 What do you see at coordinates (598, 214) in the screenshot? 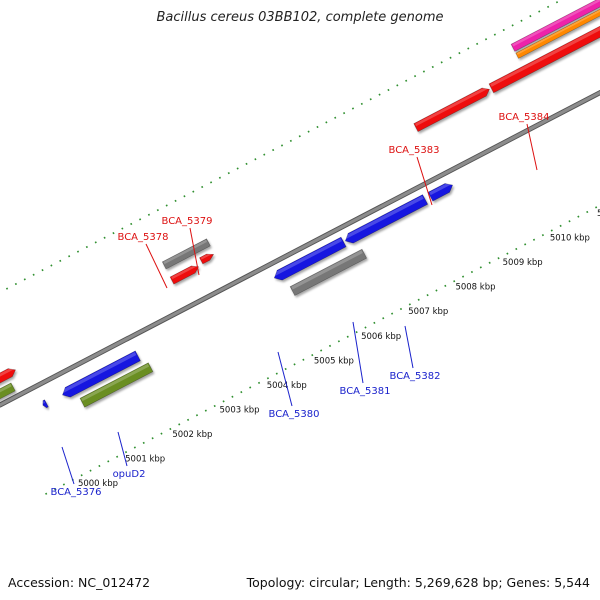
I see `kbp-tick-label: 5011 kbp` at bounding box center [598, 214].